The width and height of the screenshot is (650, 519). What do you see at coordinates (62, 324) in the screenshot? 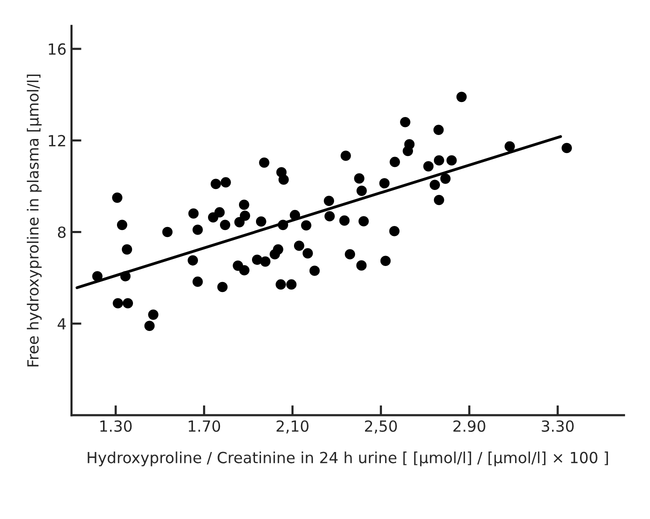
I see `y-tick-label: 4` at bounding box center [62, 324].